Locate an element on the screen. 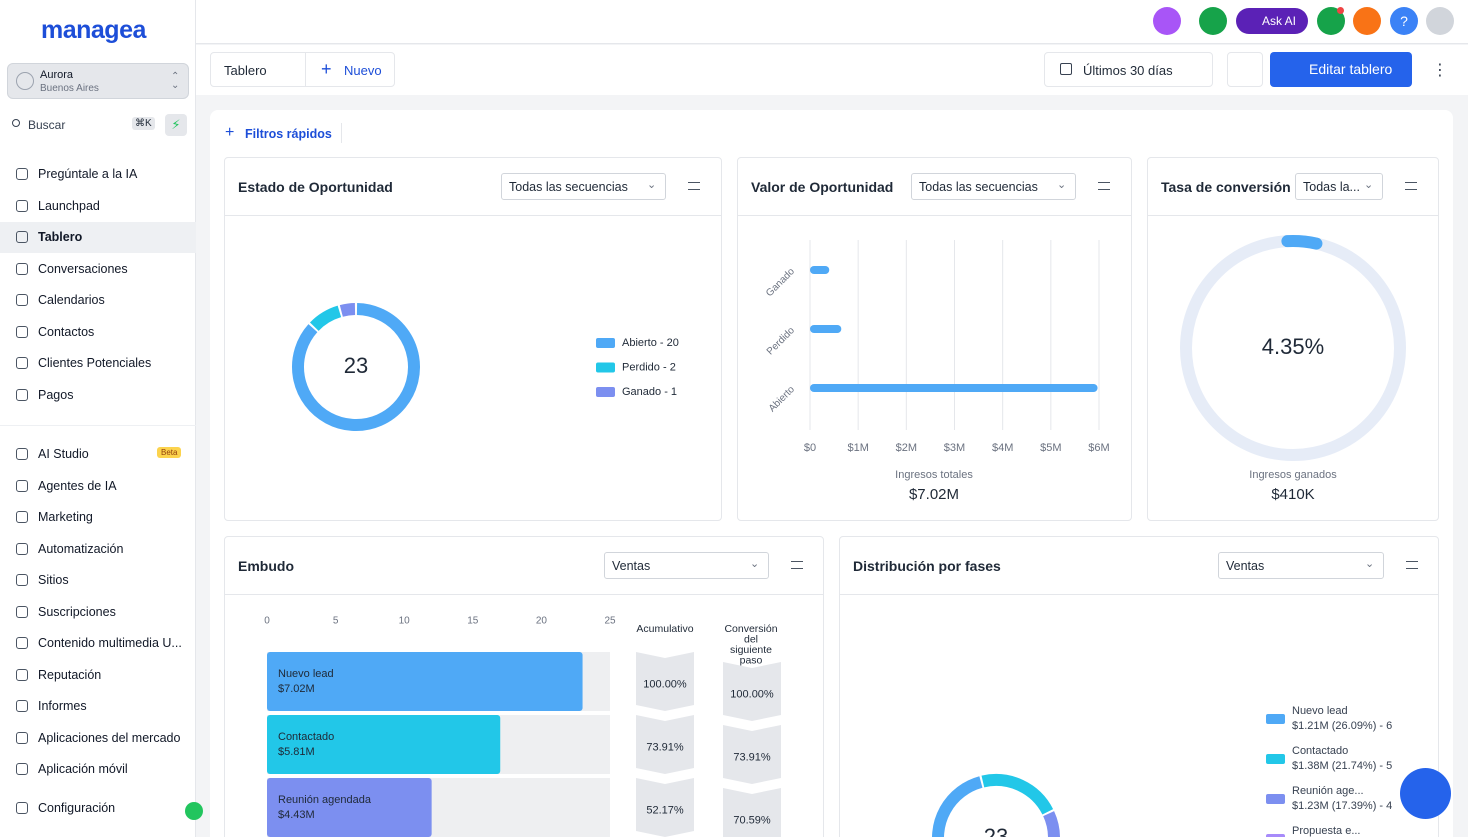  nav-item: Agentes de IA is located at coordinates (98, 486).